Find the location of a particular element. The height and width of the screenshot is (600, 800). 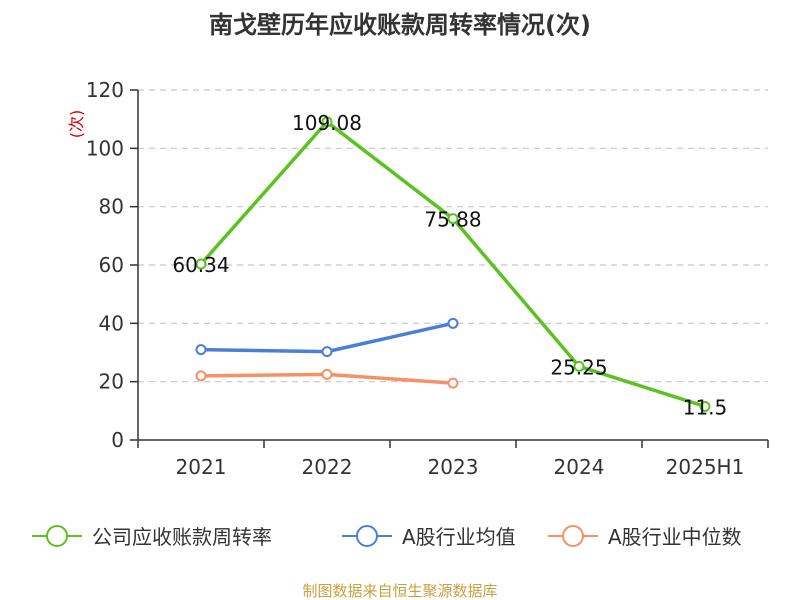

chart-title: 南戈壁历年应收账款周转率情况(次) is located at coordinates (400, 25).